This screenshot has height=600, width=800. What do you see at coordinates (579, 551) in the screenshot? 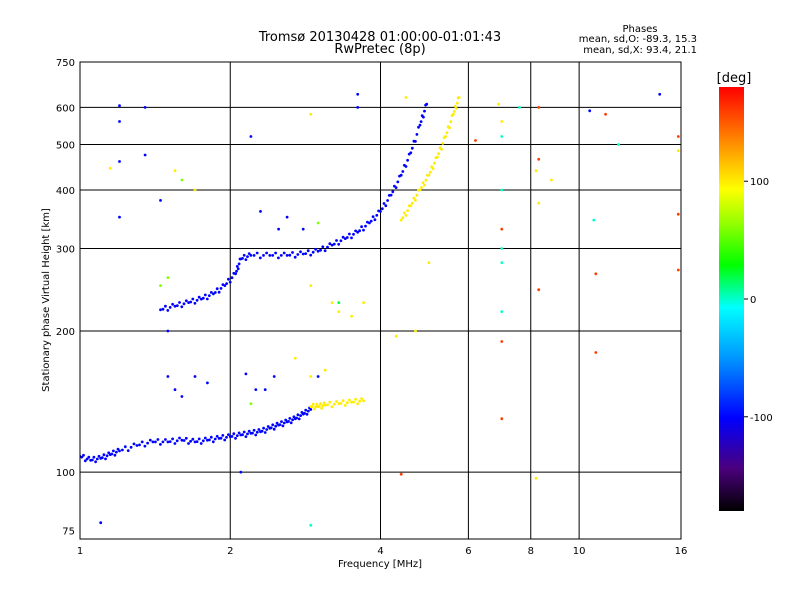
I see `x-tick-label: 10` at bounding box center [579, 551].